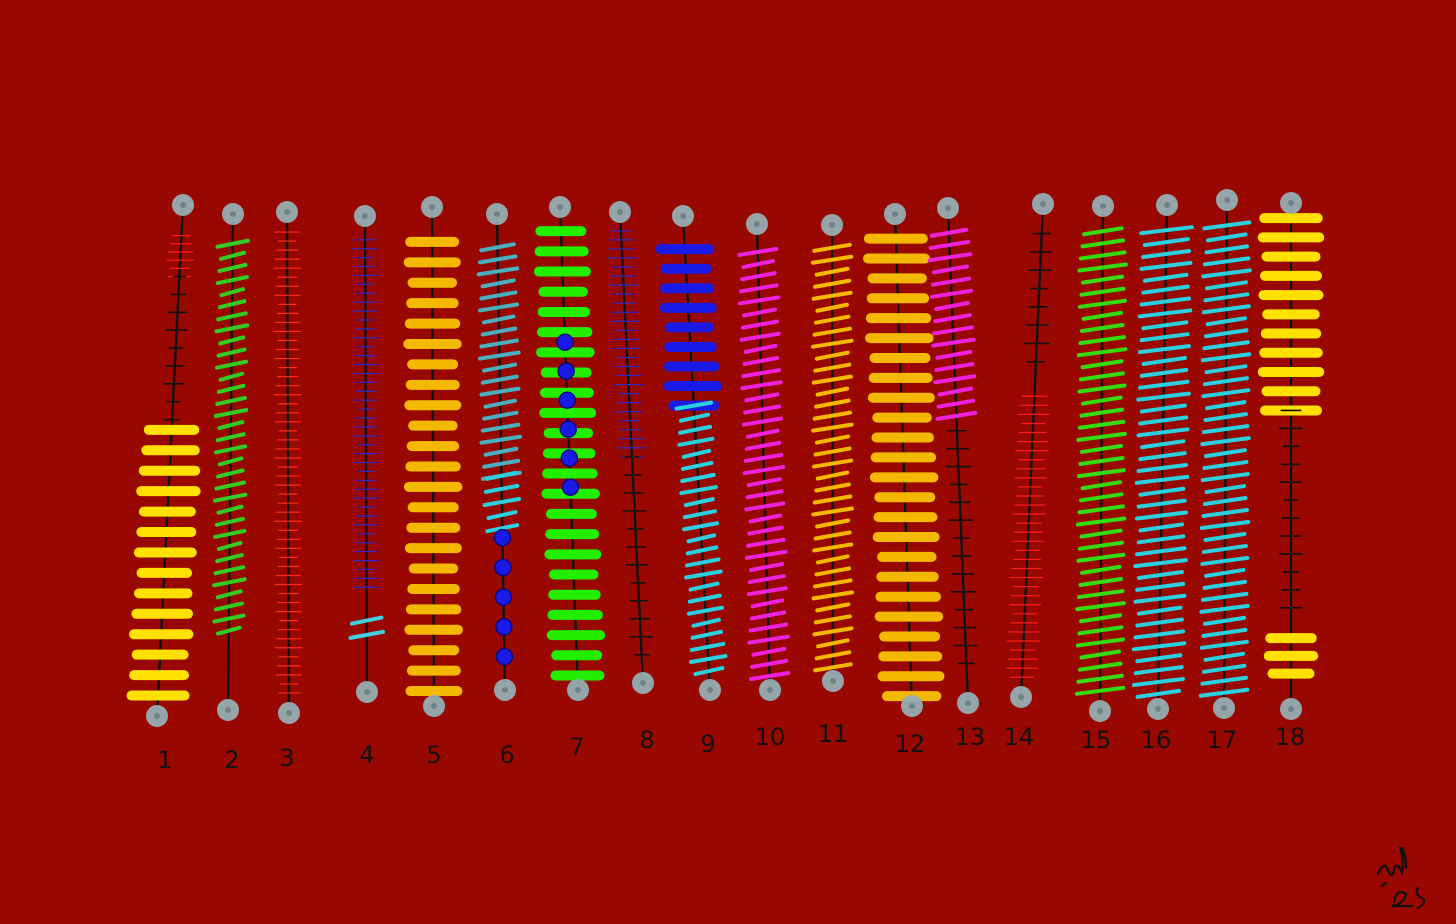 Image resolution: width=1456 pixels, height=924 pixels. Describe the element at coordinates (506, 755) in the screenshot. I see `rod-number: 6` at that location.